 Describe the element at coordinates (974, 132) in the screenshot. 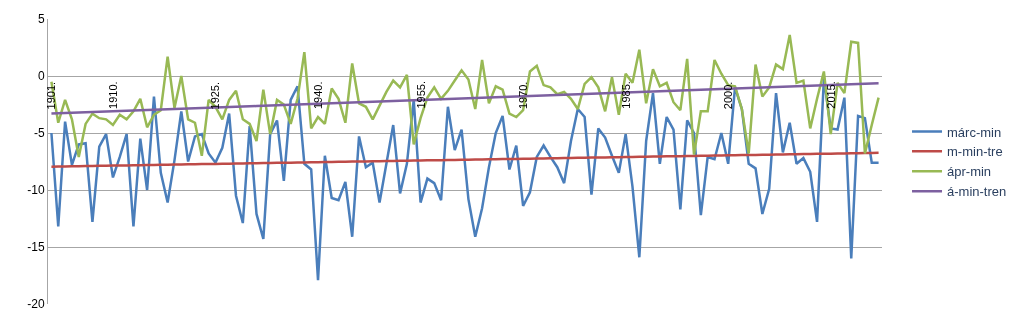

I see `legend-label: márc-min` at that location.